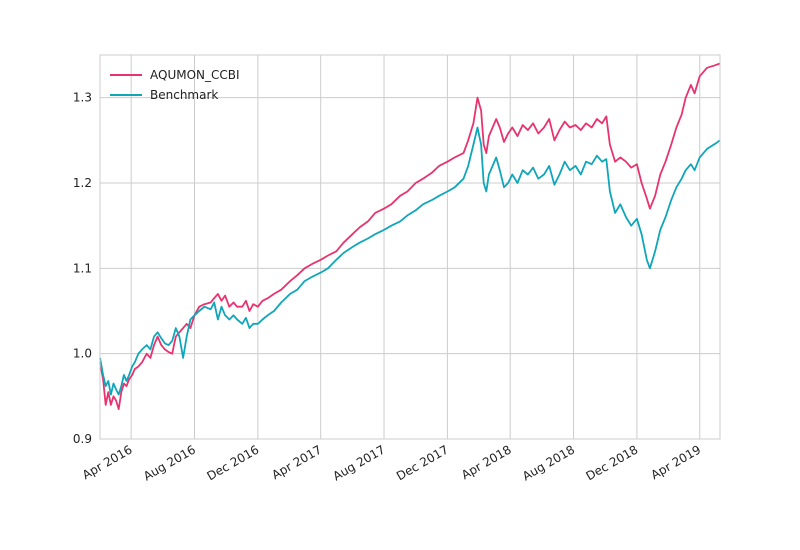 The height and width of the screenshot is (550, 800). Describe the element at coordinates (184, 95) in the screenshot. I see `legend-label: Benchmark` at that location.